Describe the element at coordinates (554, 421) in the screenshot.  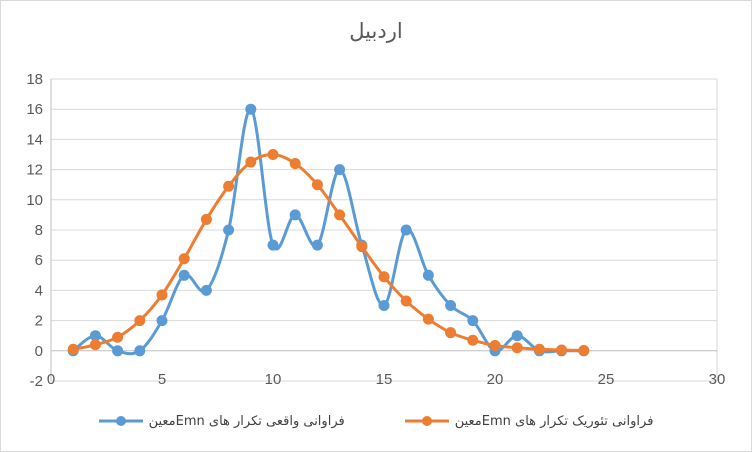
I see `legend-label: فراوانی تئوریک تکرار های Emnمعین` at that location.